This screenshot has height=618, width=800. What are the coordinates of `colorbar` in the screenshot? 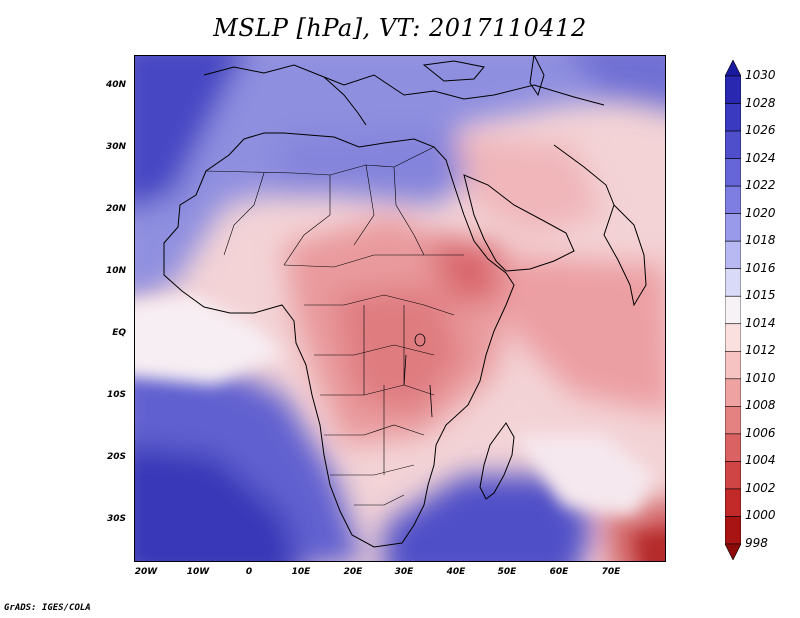 It's located at (733, 310).